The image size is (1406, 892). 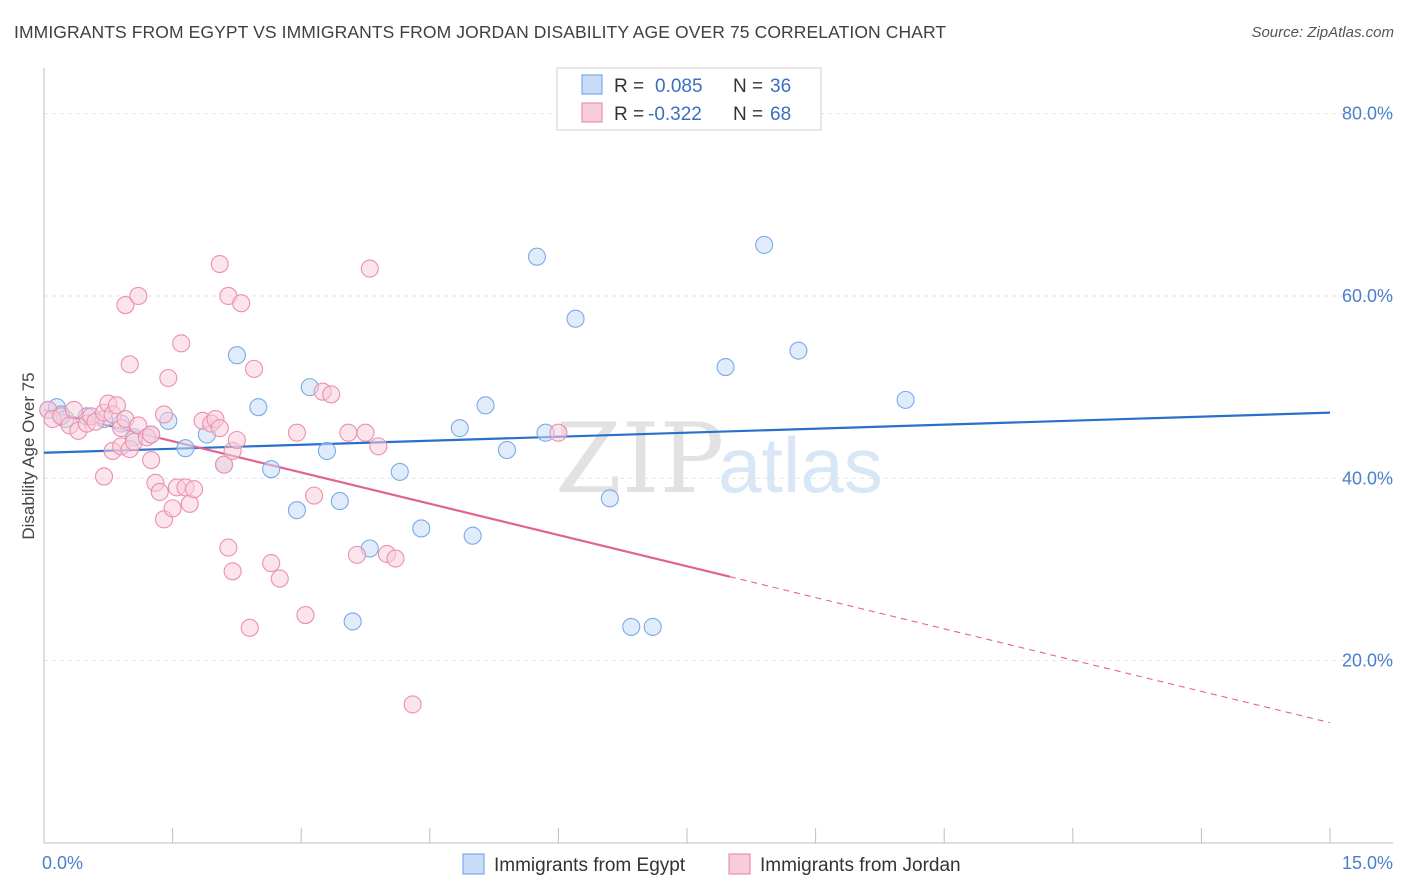 What do you see at coordinates (860, 865) in the screenshot?
I see `series-legend-label-jordan: Immigrants from Jordan` at bounding box center [860, 865].